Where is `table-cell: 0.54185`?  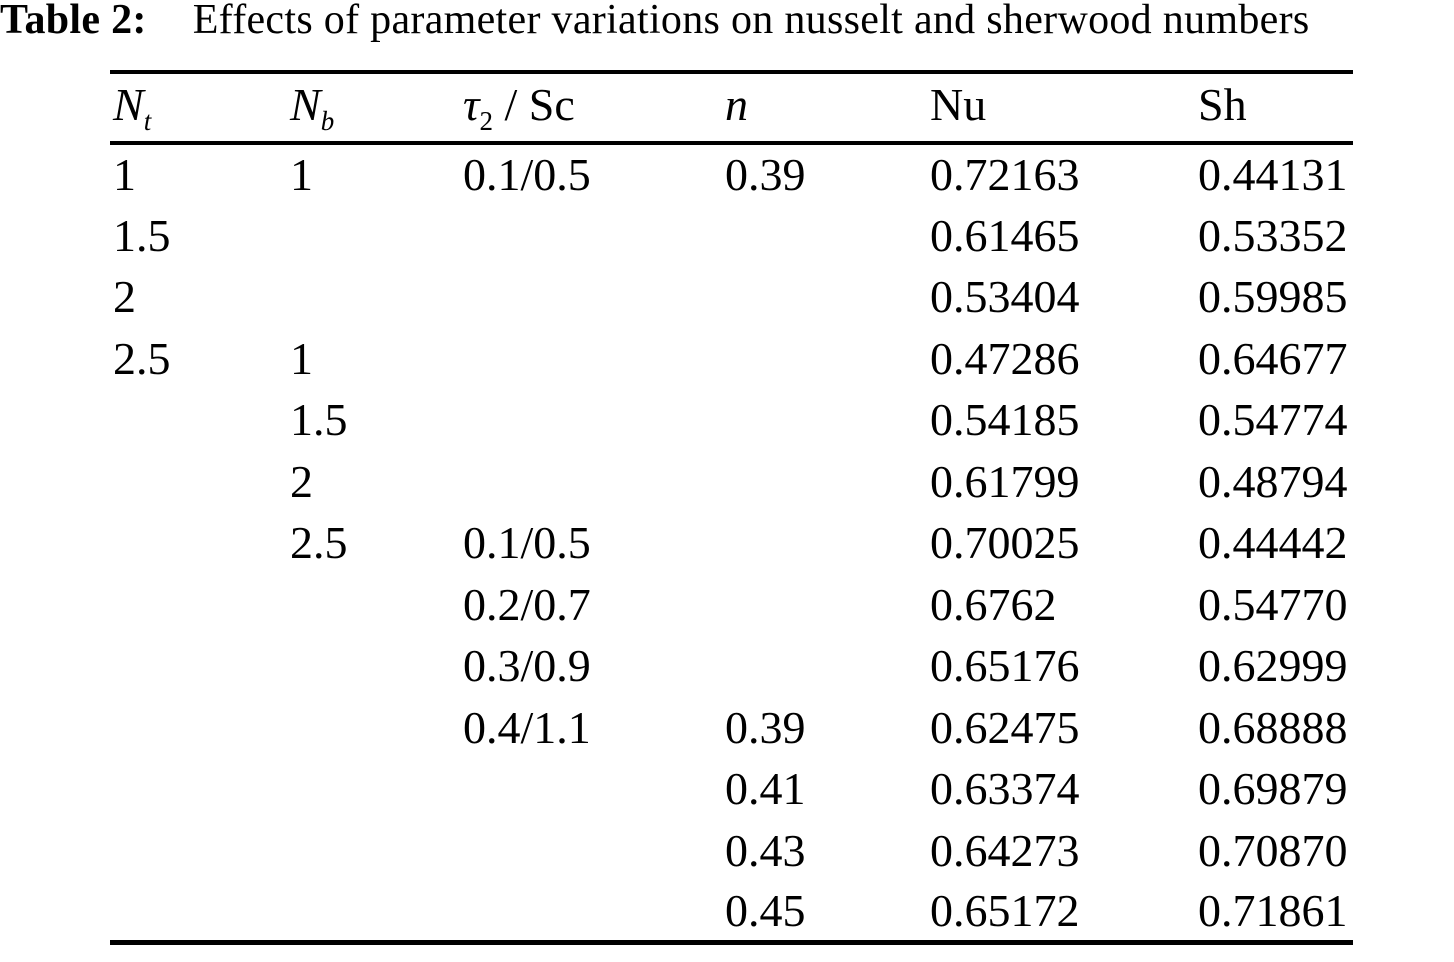
table-cell: 0.54185 is located at coordinates (1005, 420).